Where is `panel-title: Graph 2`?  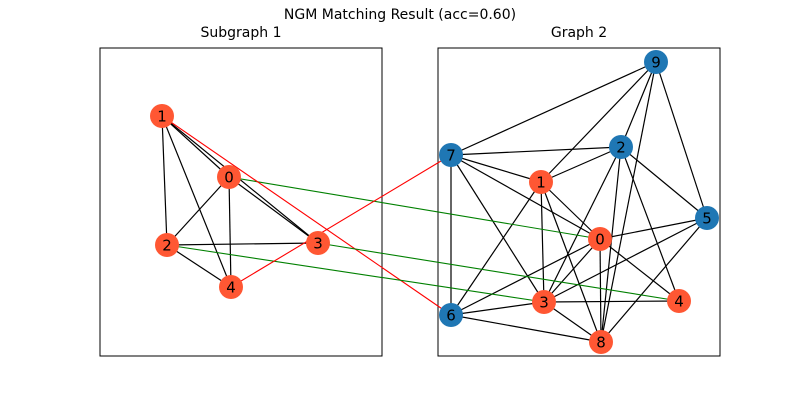 panel-title: Graph 2 is located at coordinates (579, 33).